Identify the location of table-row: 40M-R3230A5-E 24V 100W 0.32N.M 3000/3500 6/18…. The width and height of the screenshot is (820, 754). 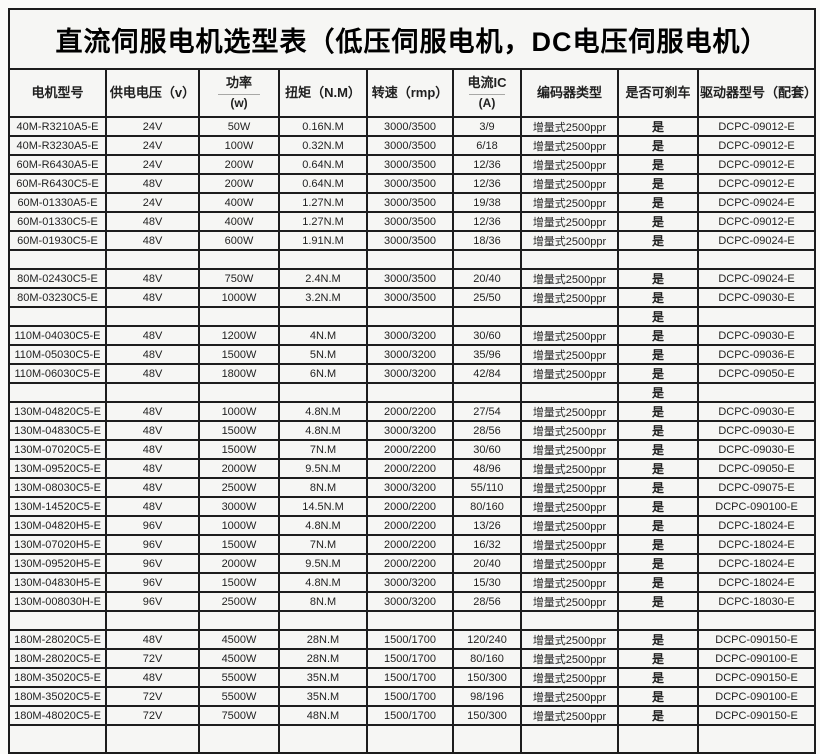
(412, 145).